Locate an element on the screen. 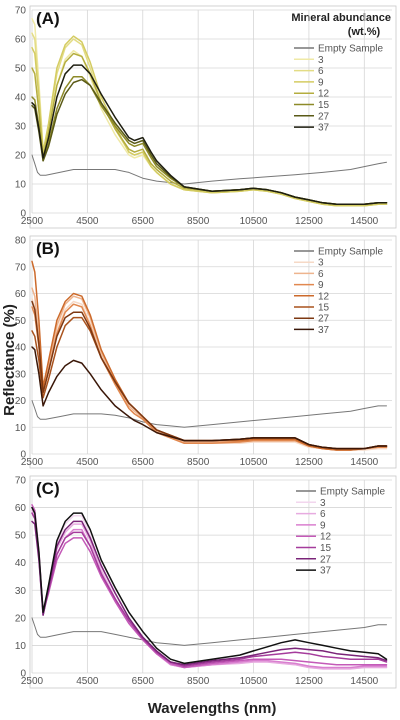 The width and height of the screenshot is (400, 720). y-axis-title: Reflectance (%) is located at coordinates (9, 360).